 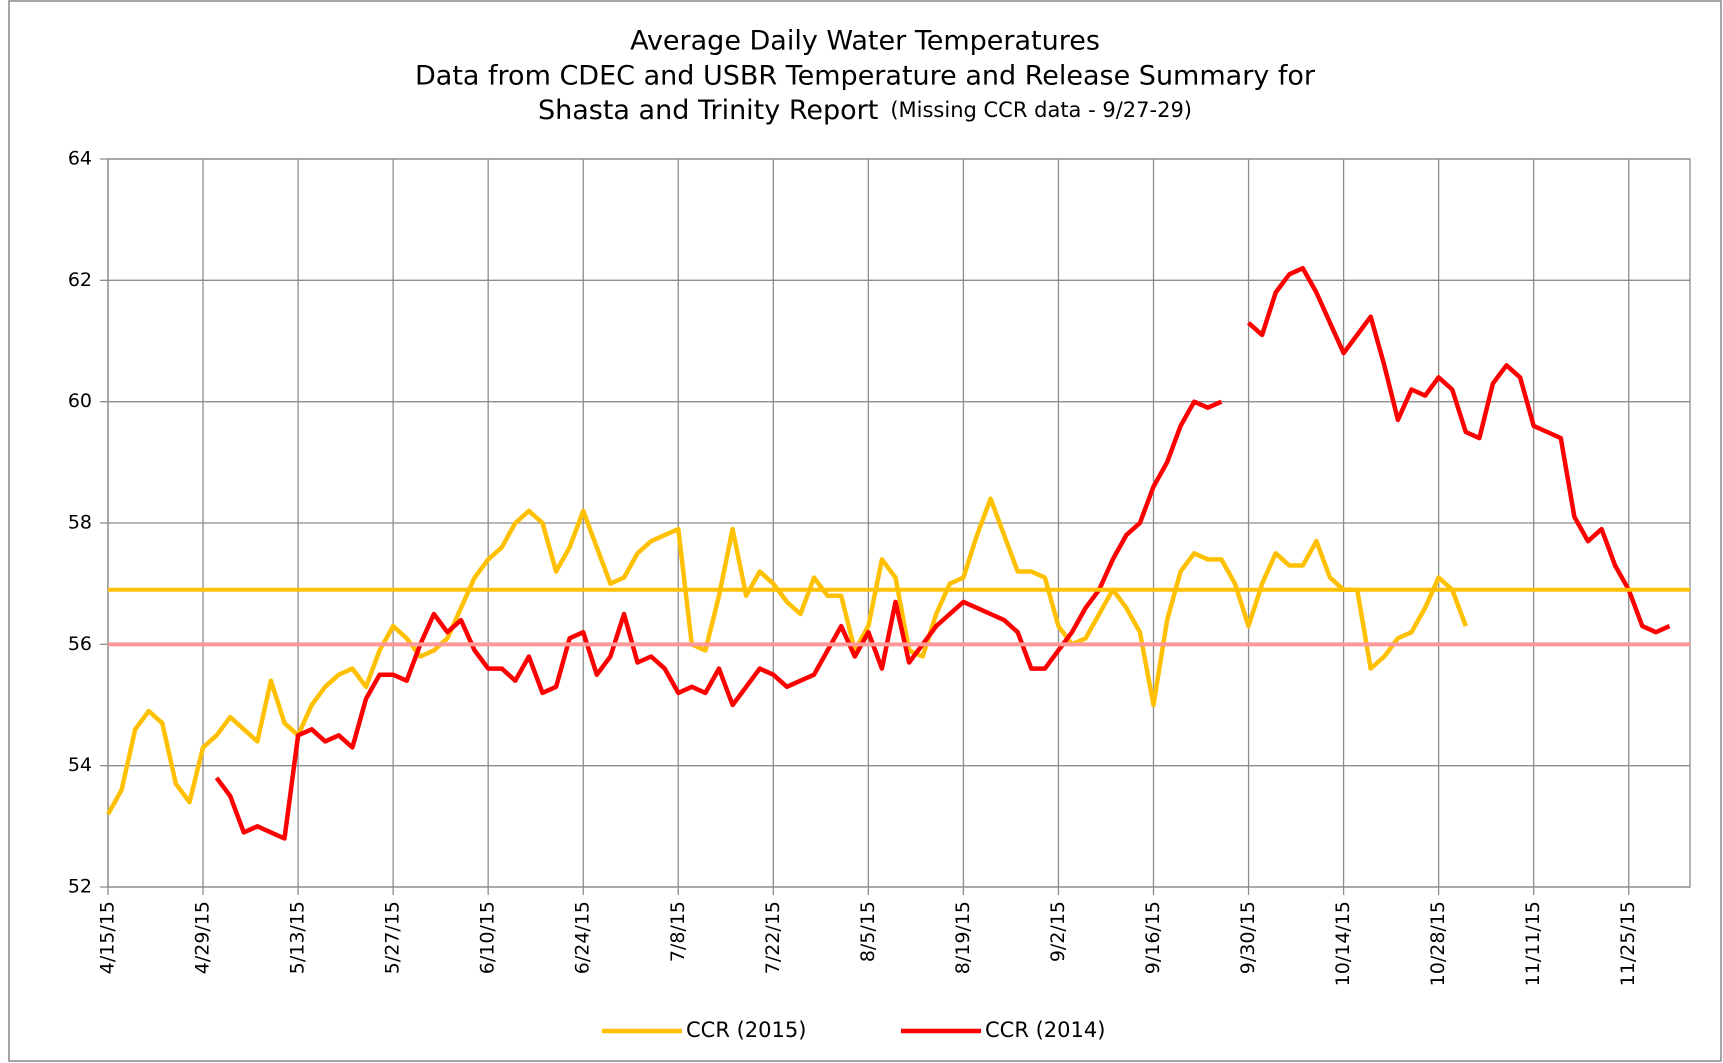 What do you see at coordinates (80, 523) in the screenshot?
I see `y-tick-label: 58` at bounding box center [80, 523].